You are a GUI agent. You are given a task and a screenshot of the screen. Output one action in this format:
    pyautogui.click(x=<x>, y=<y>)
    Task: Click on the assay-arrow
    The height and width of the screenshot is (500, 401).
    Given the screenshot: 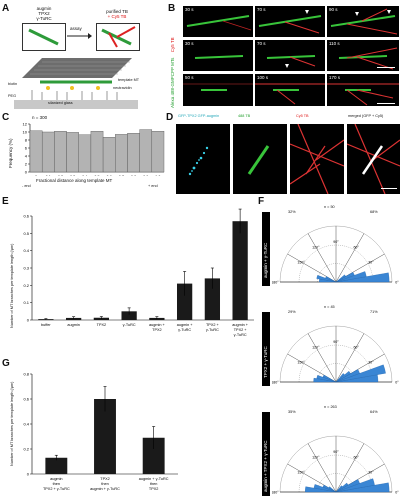 What is the action you would take?
    pyautogui.click(x=79, y=36)
    